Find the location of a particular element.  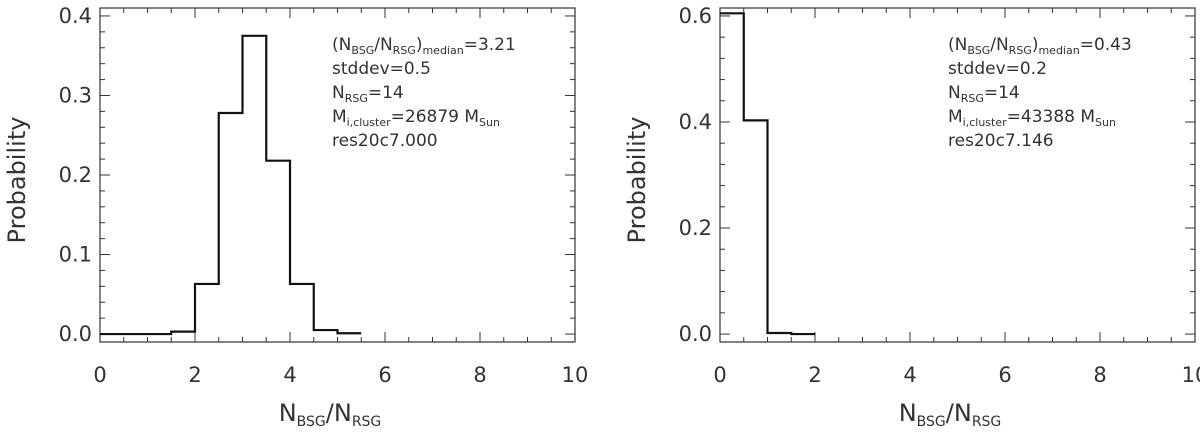

y-tick-label: 0.6 is located at coordinates (695, 16).